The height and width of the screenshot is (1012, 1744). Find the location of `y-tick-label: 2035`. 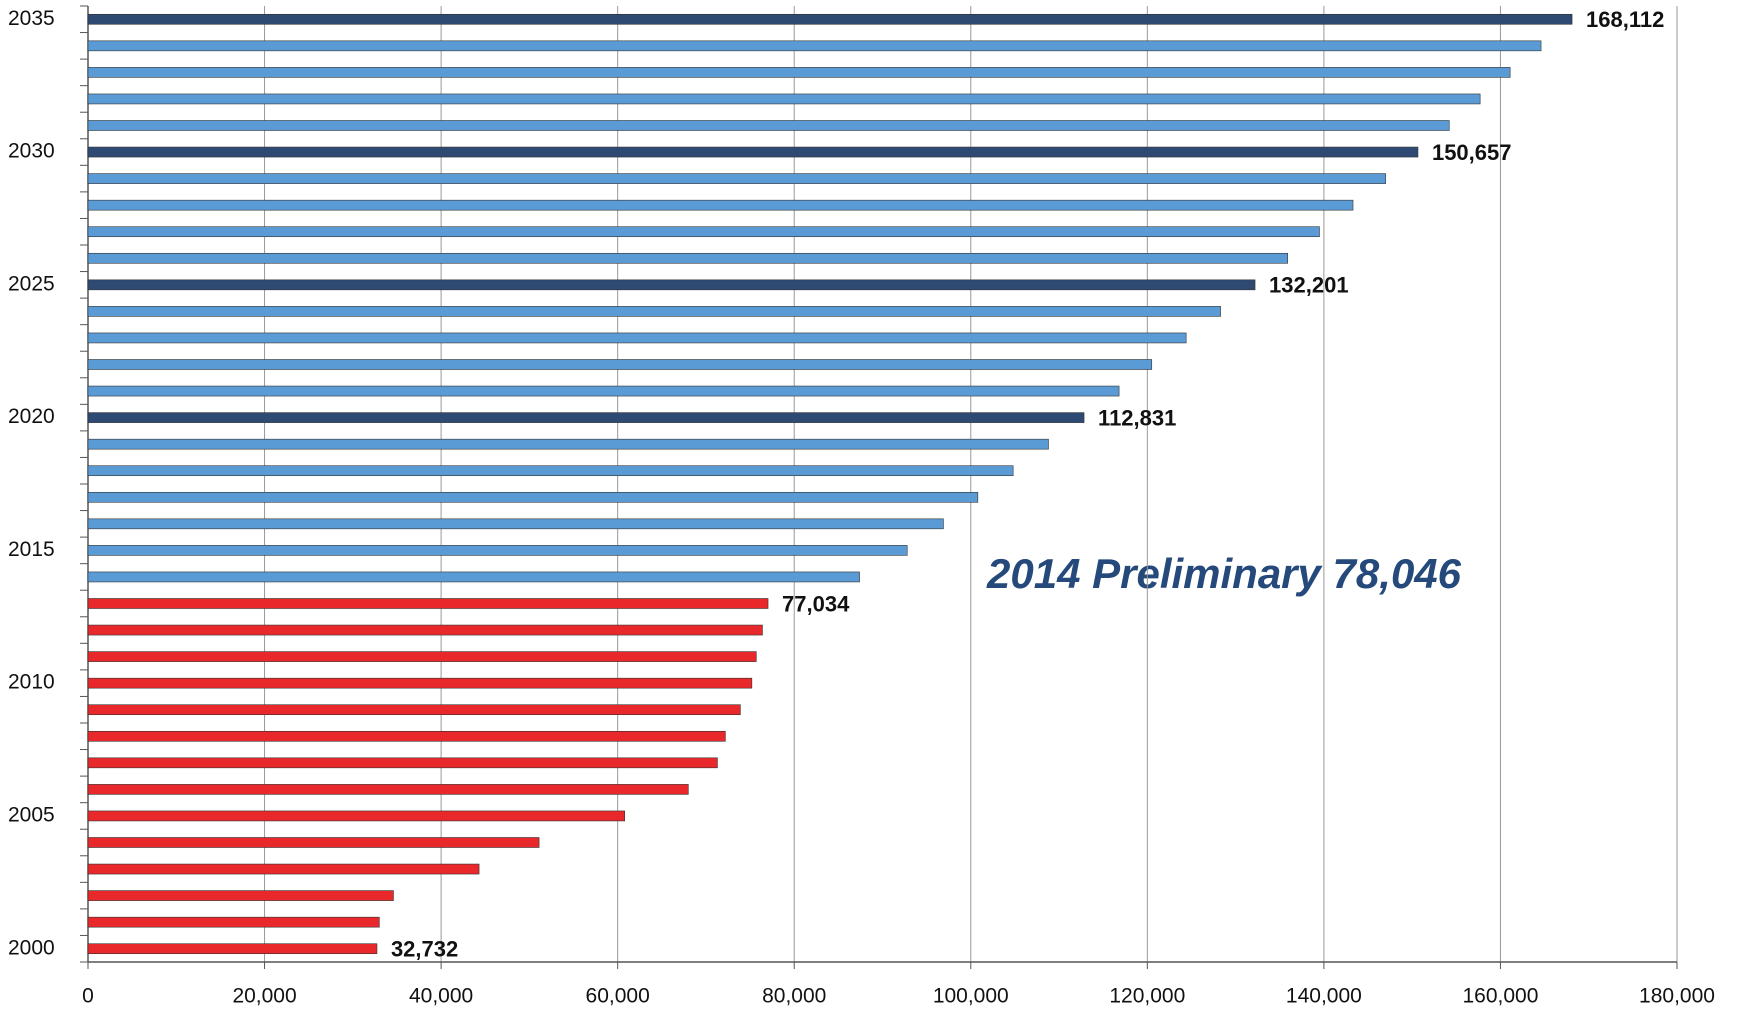

y-tick-label: 2035 is located at coordinates (31, 18).